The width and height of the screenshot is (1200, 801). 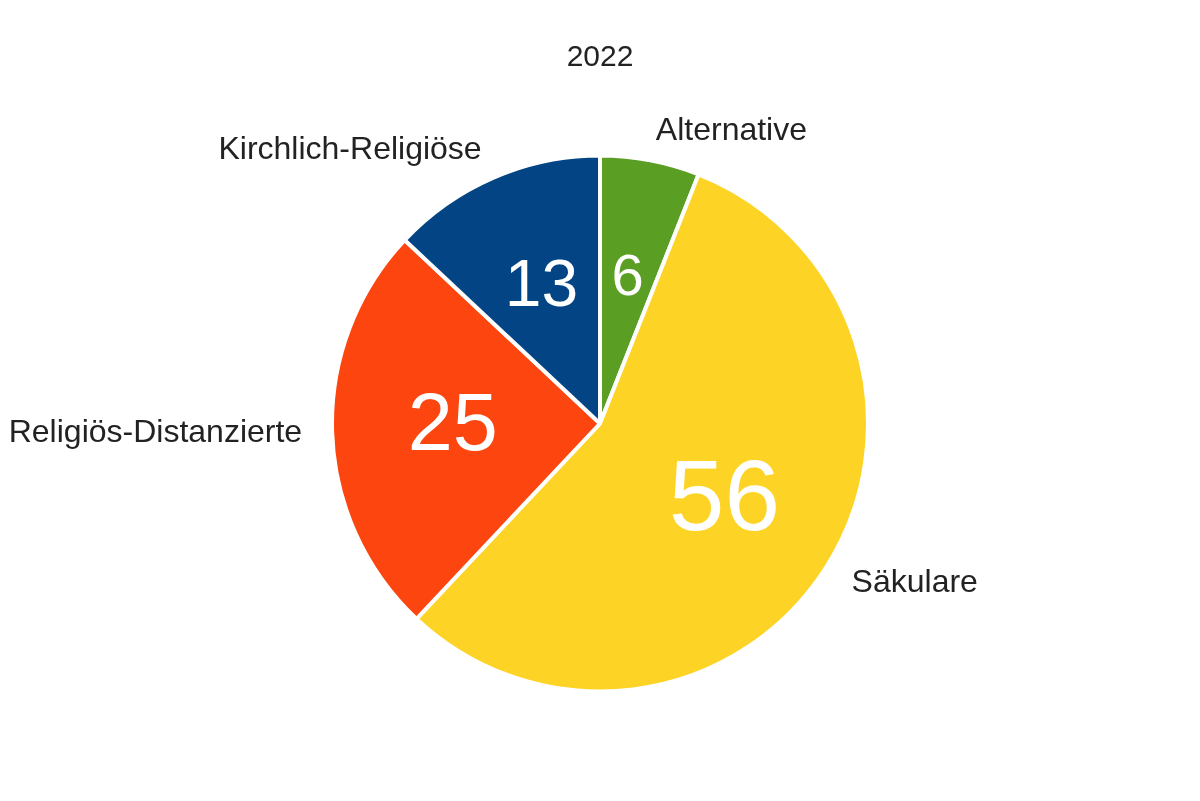 I want to click on data-label: 56, so click(x=724, y=495).